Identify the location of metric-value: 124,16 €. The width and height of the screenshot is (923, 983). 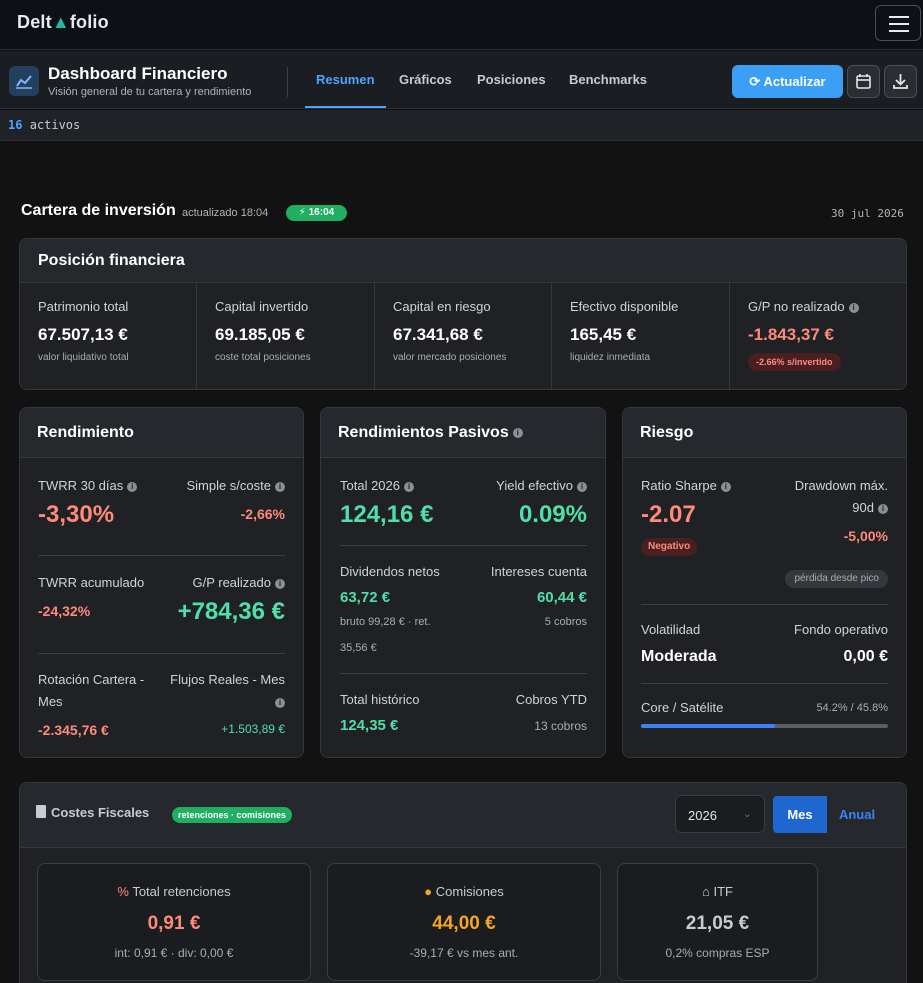
(387, 514).